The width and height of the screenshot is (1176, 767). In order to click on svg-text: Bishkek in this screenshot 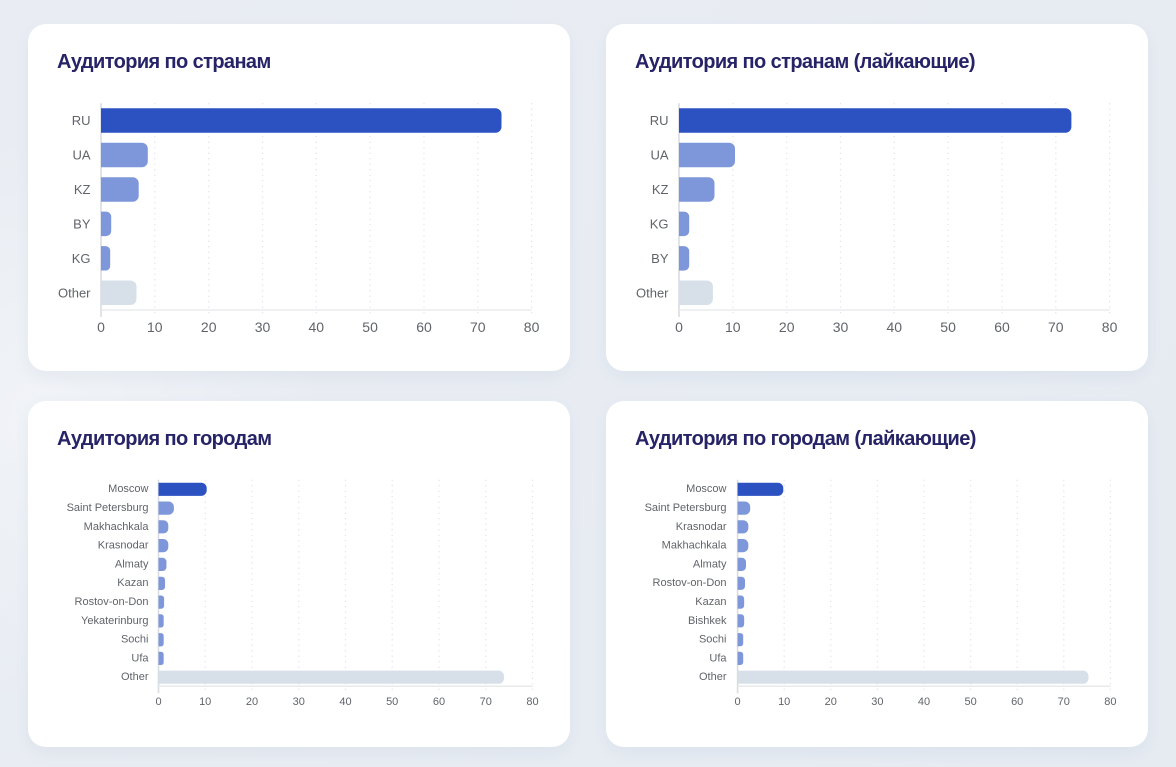, I will do `click(707, 621)`.